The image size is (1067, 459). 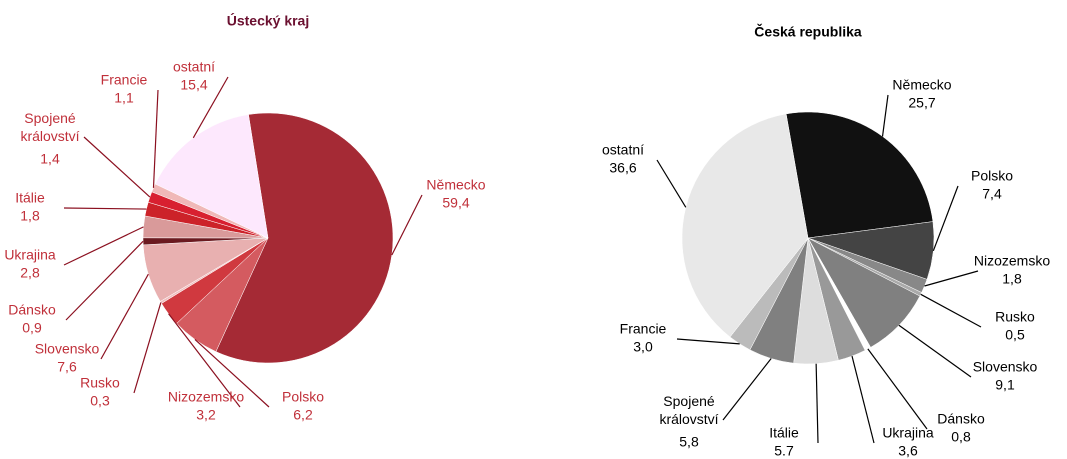 I want to click on value-label: 9,1, so click(x=1005, y=385).